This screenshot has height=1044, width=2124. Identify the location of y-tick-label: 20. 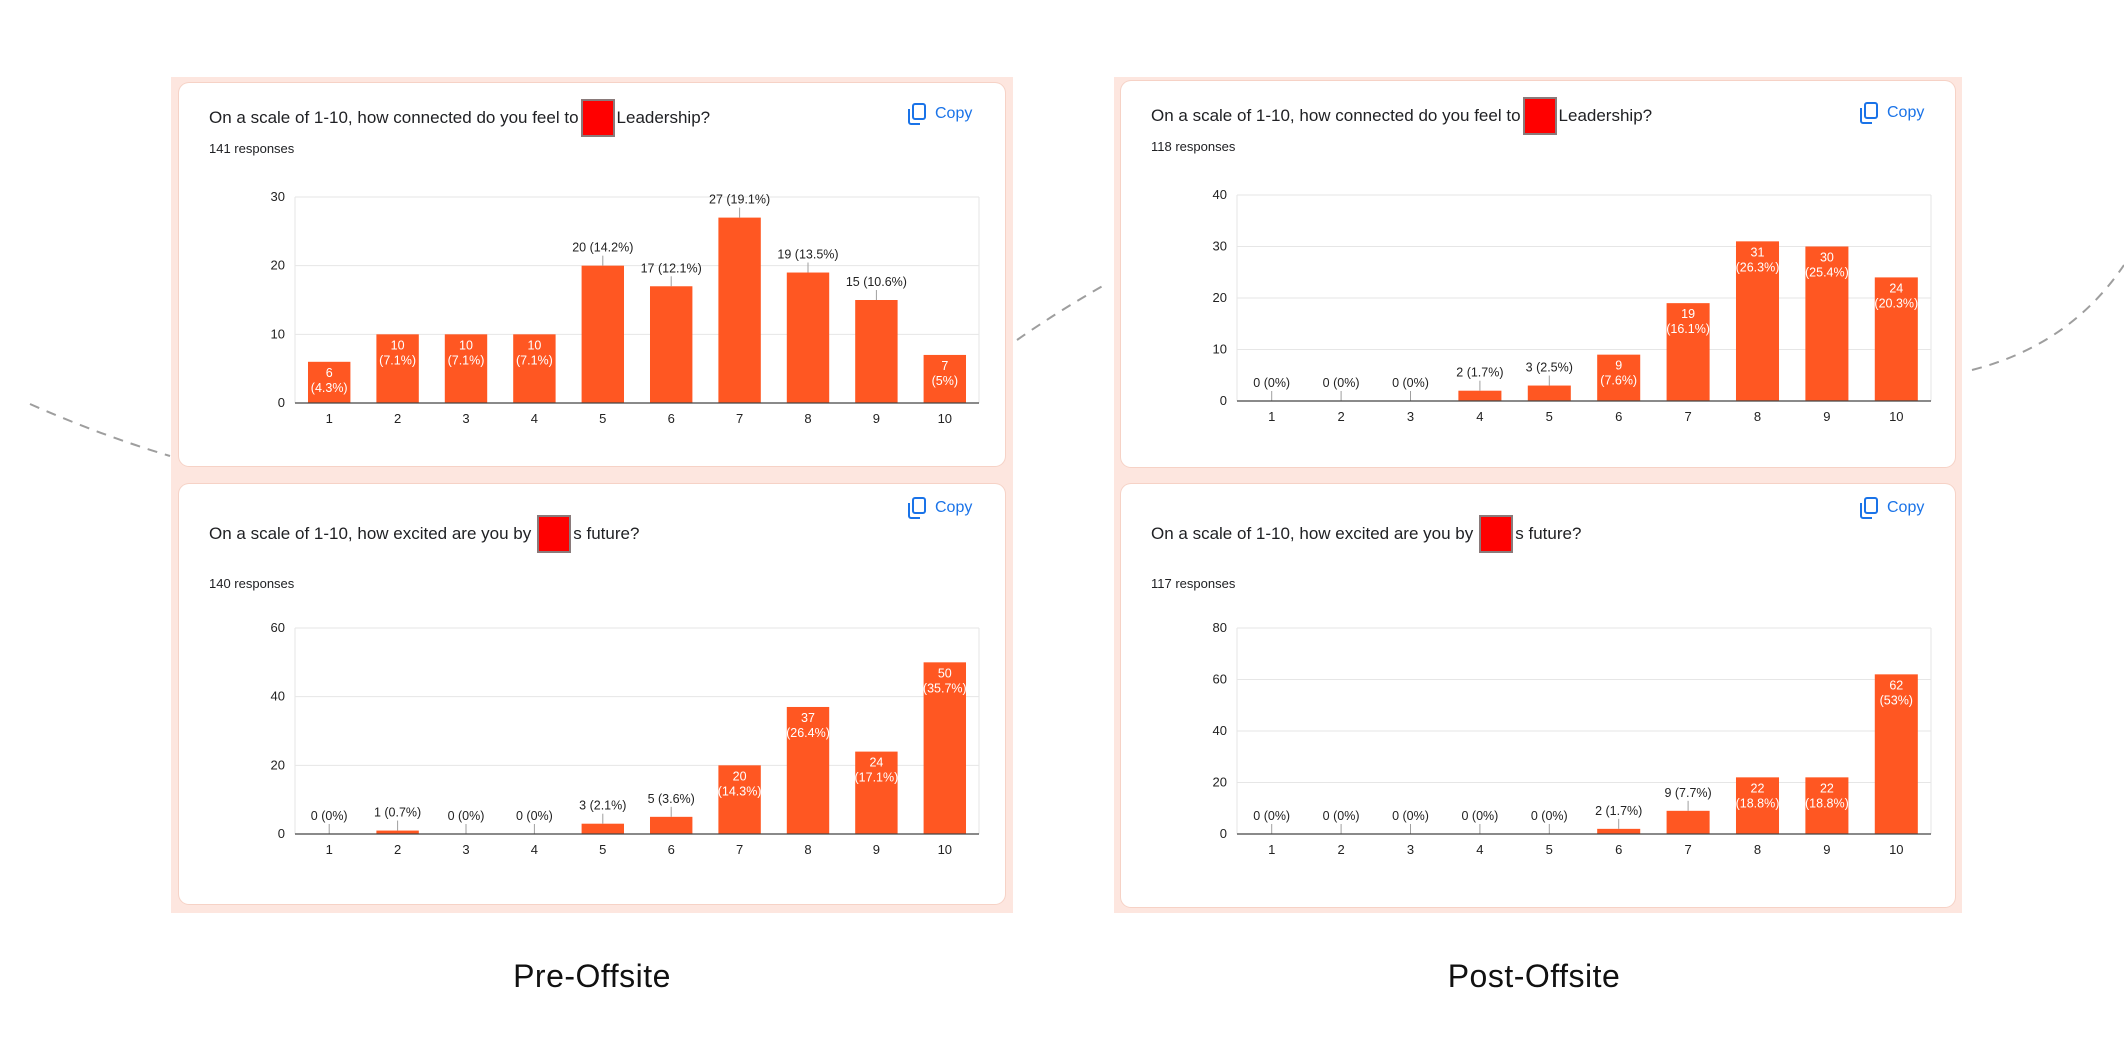
(1220, 297).